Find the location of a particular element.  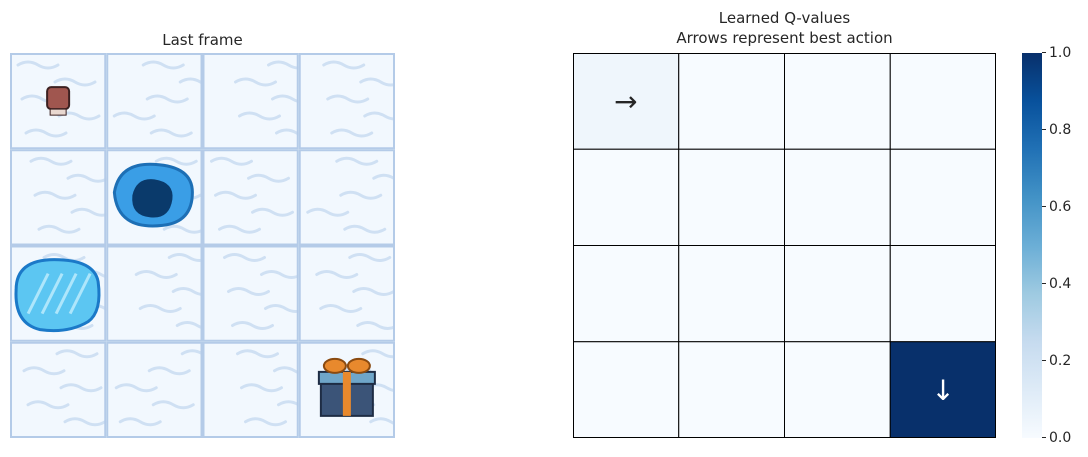

tile-hole is located at coordinates (156, 197).